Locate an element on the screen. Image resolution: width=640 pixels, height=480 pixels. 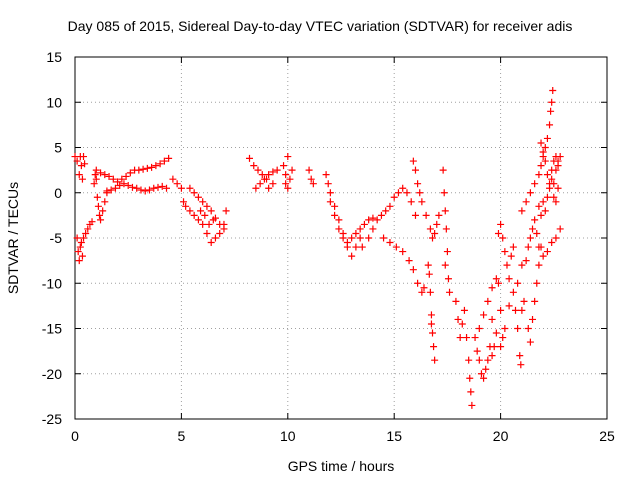
y-tick-label: -25 is located at coordinates (52, 419).